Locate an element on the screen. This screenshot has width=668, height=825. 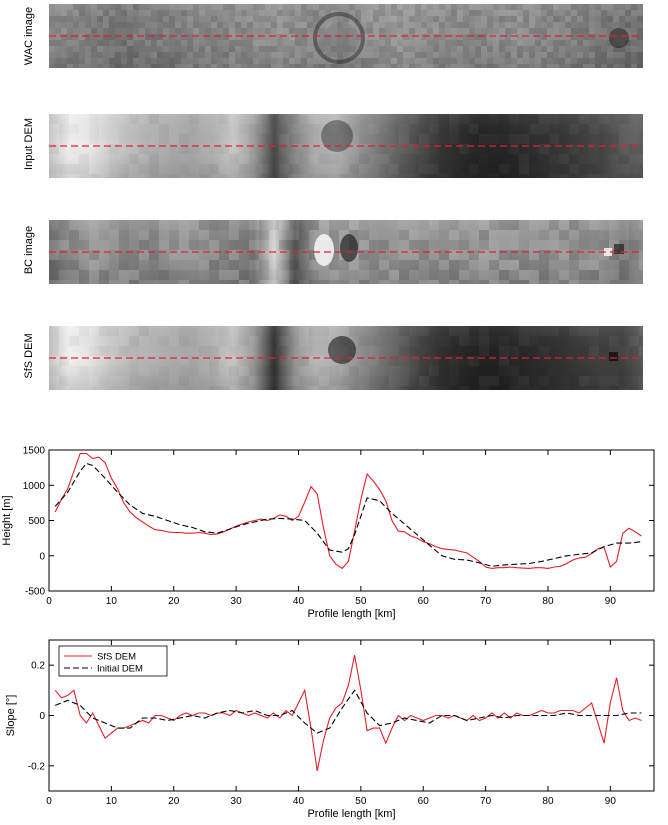
panel-input-dem is located at coordinates (346, 146).